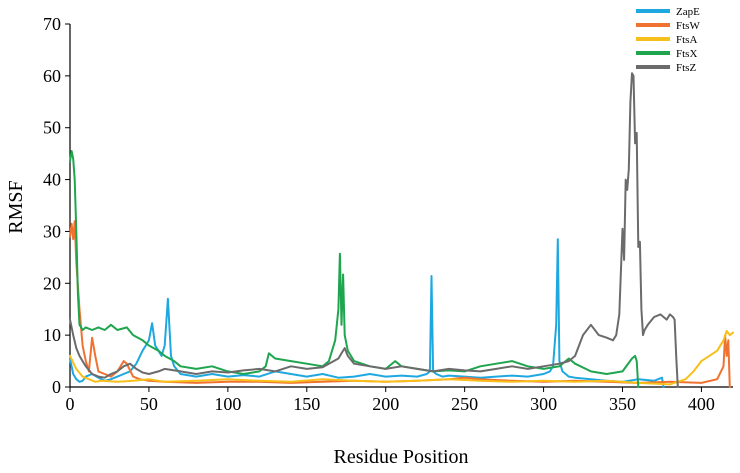  What do you see at coordinates (16, 206) in the screenshot?
I see `y-axis-title: RMSF` at bounding box center [16, 206].